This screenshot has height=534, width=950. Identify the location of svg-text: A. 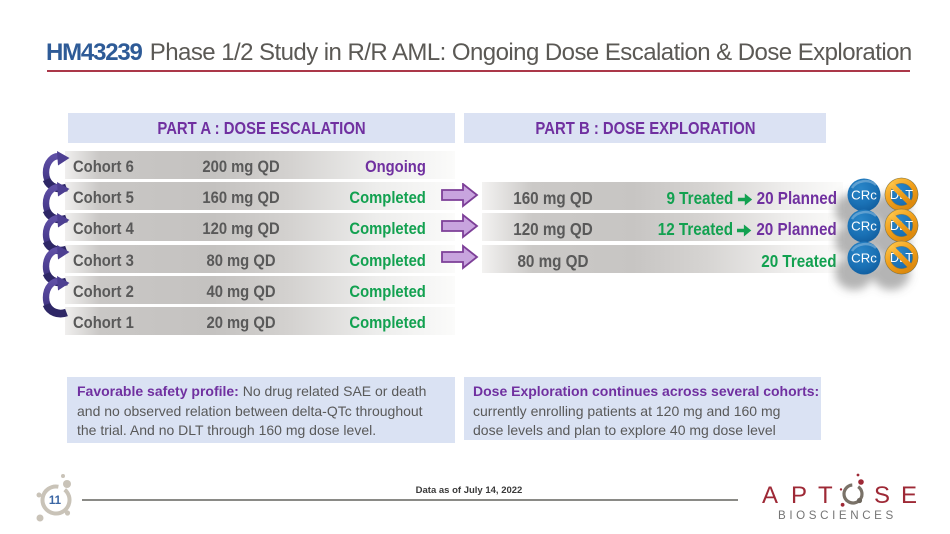
(770, 495).